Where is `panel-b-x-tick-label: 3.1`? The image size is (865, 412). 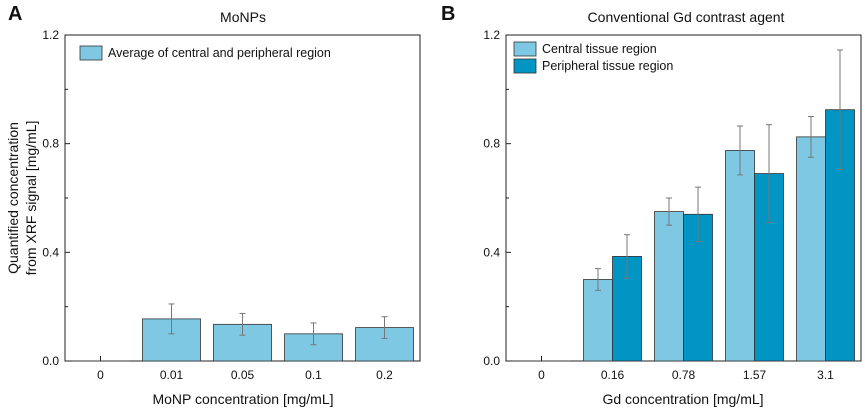 panel-b-x-tick-label: 3.1 is located at coordinates (825, 375).